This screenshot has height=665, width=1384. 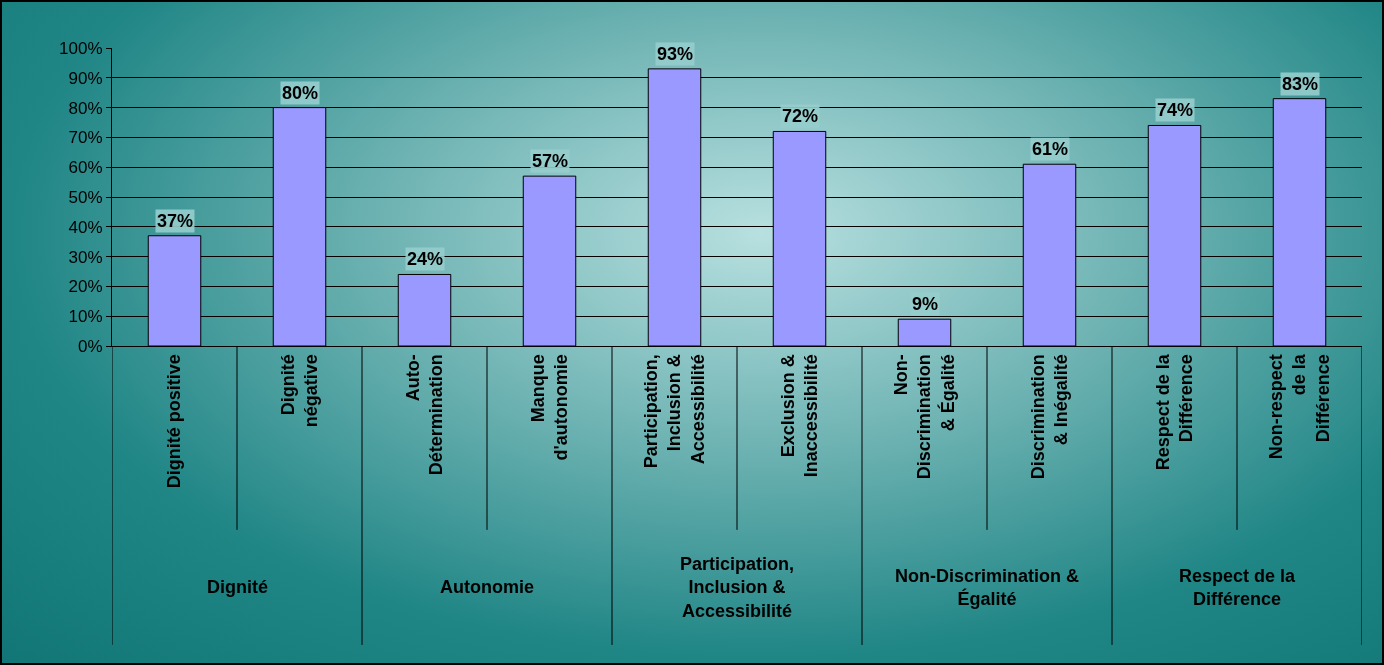 I want to click on data-label: 61%, so click(x=1050, y=149).